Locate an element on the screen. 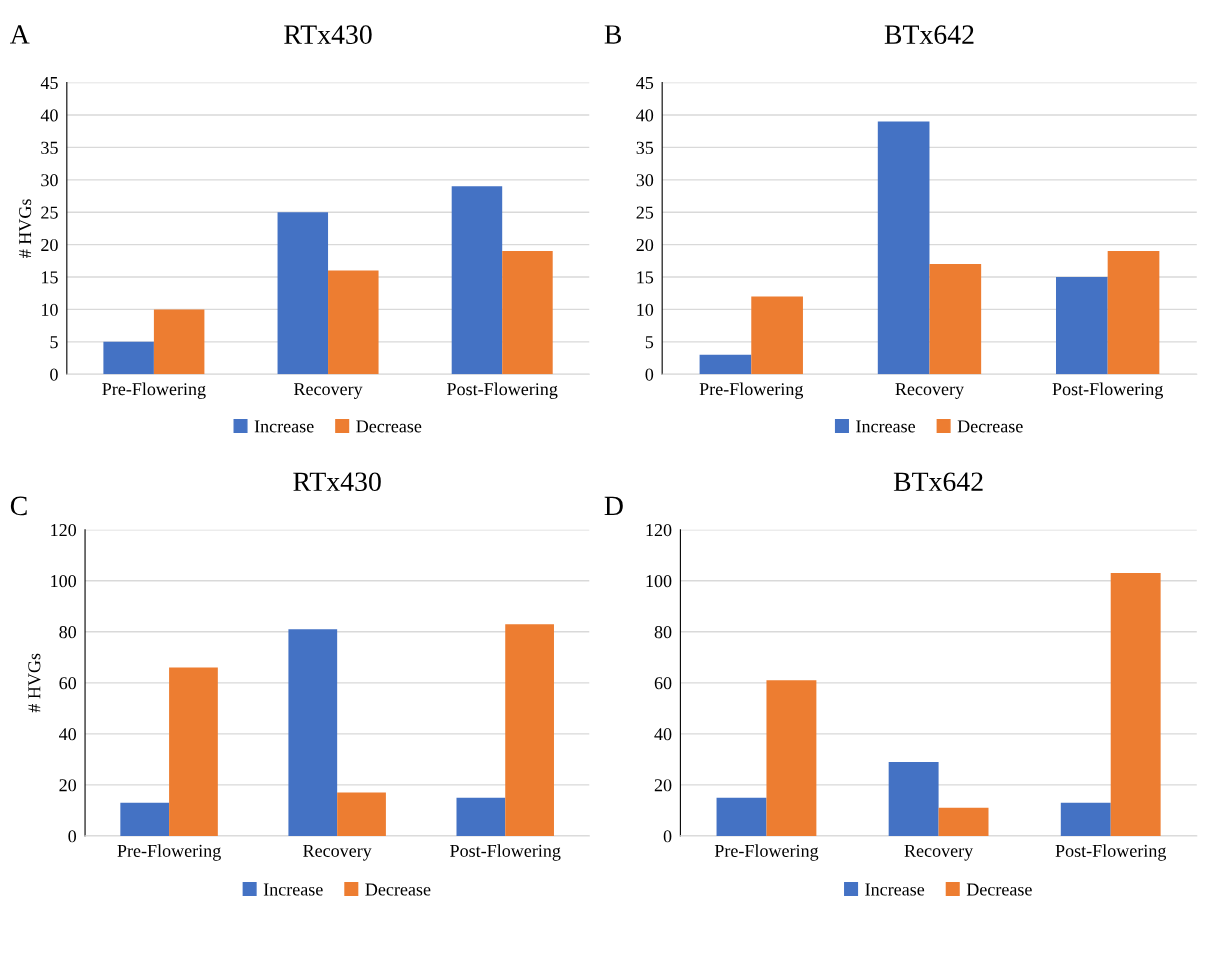  text: B is located at coordinates (613, 34).